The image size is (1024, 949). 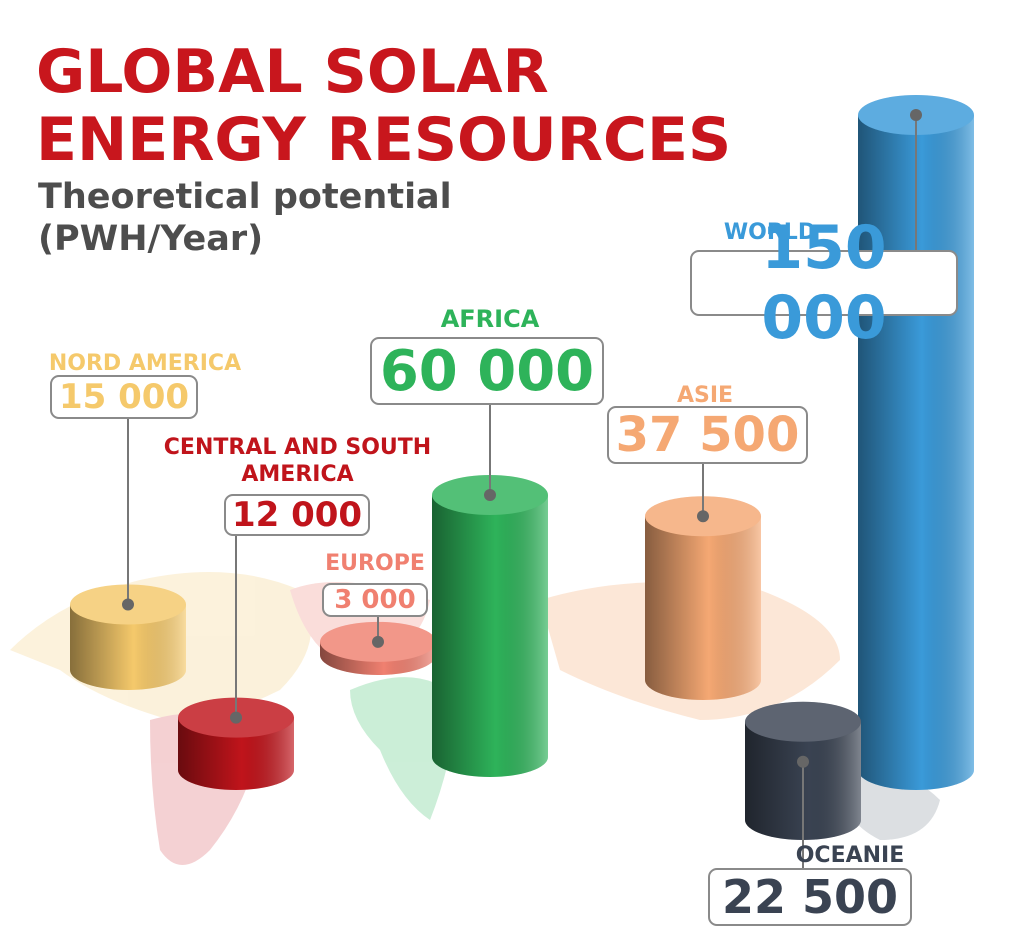 I want to click on value-label: 37 500, so click(x=707, y=435).